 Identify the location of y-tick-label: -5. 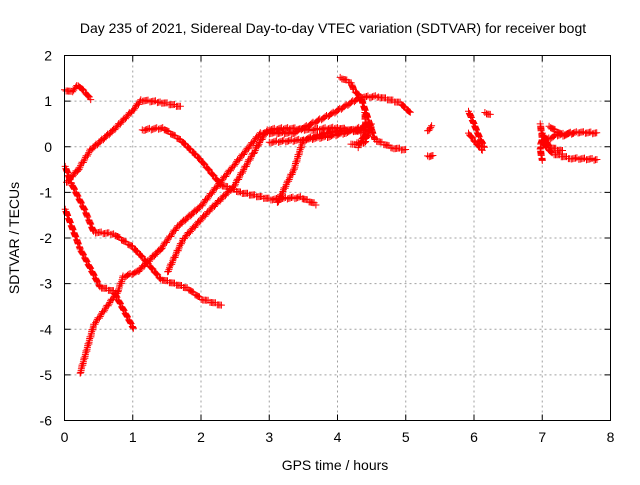
(46, 375).